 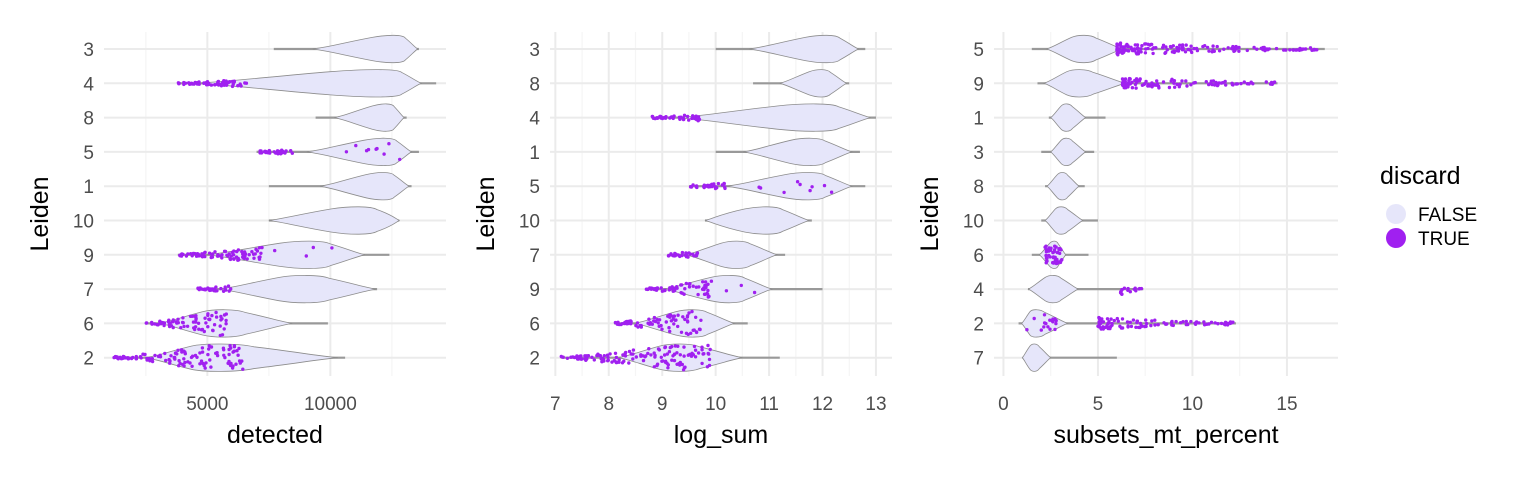 I want to click on y-tick-label: 4, so click(x=88, y=84).